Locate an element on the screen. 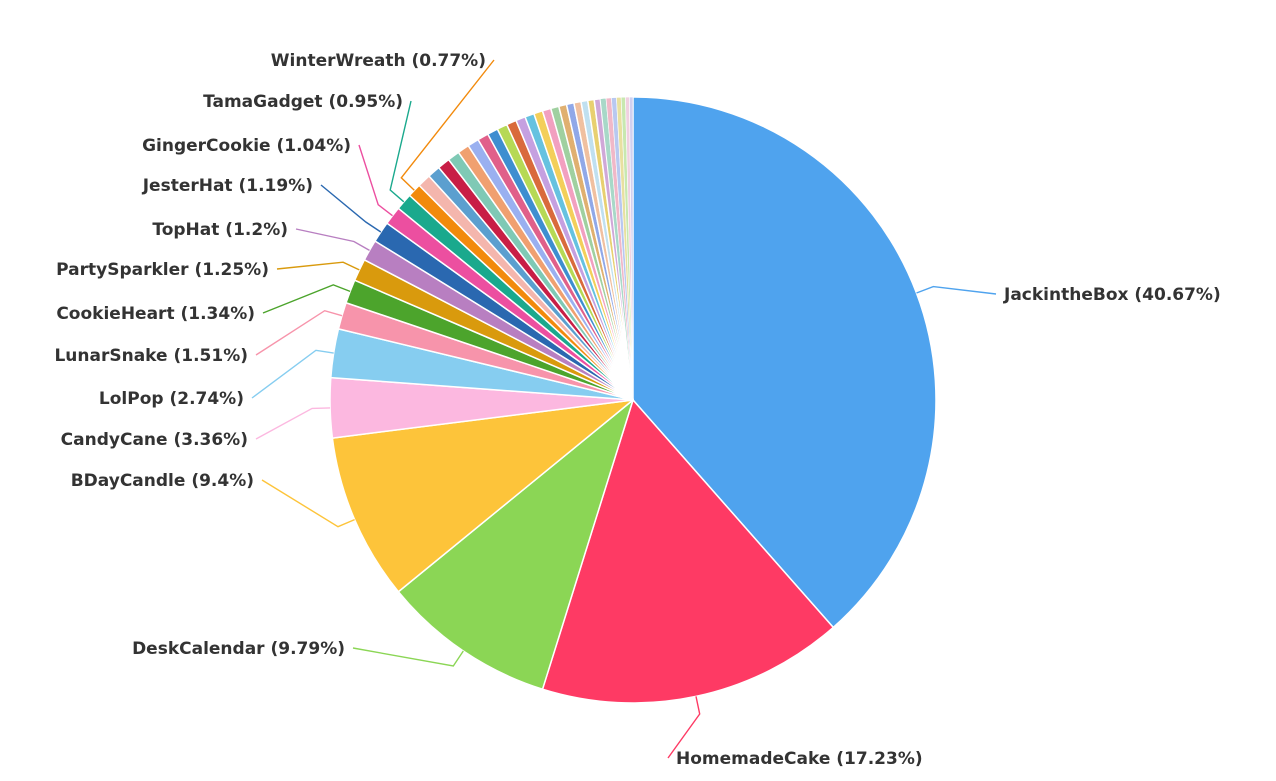 Image resolution: width=1276 pixels, height=781 pixels. connector-gingercookie is located at coordinates (375, 180).